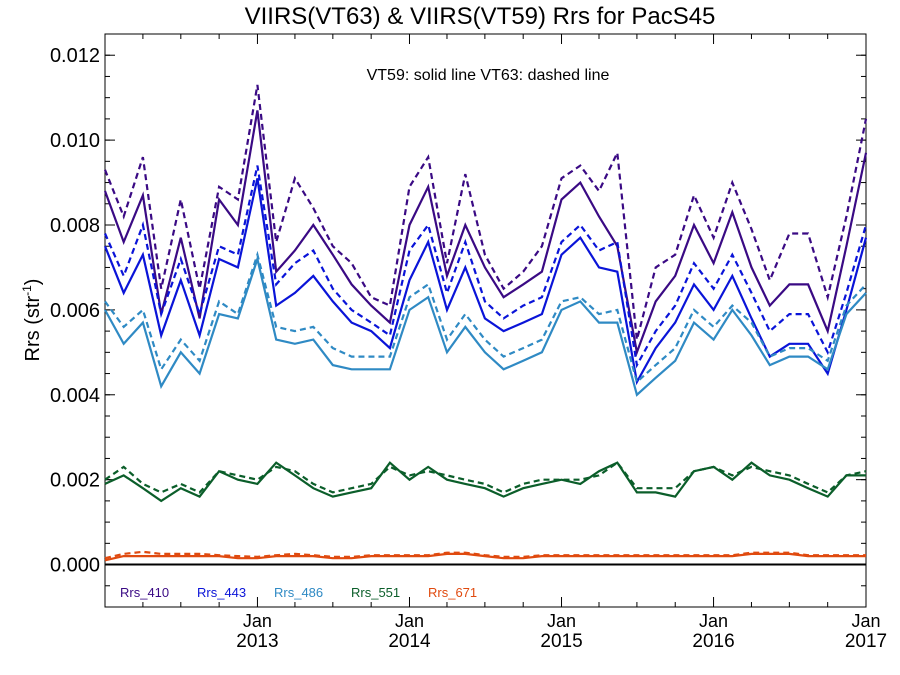 Image resolution: width=900 pixels, height=675 pixels. I want to click on chart-title: VIIRS(VT63) & VIIRS(VT59) Rrs for PacS45, so click(480, 16).